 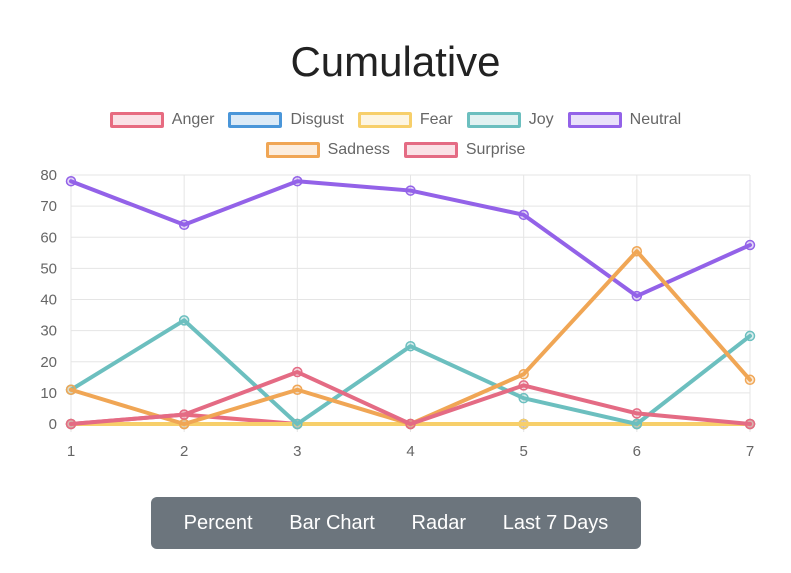 I want to click on legend-label: Disgust, so click(x=317, y=119).